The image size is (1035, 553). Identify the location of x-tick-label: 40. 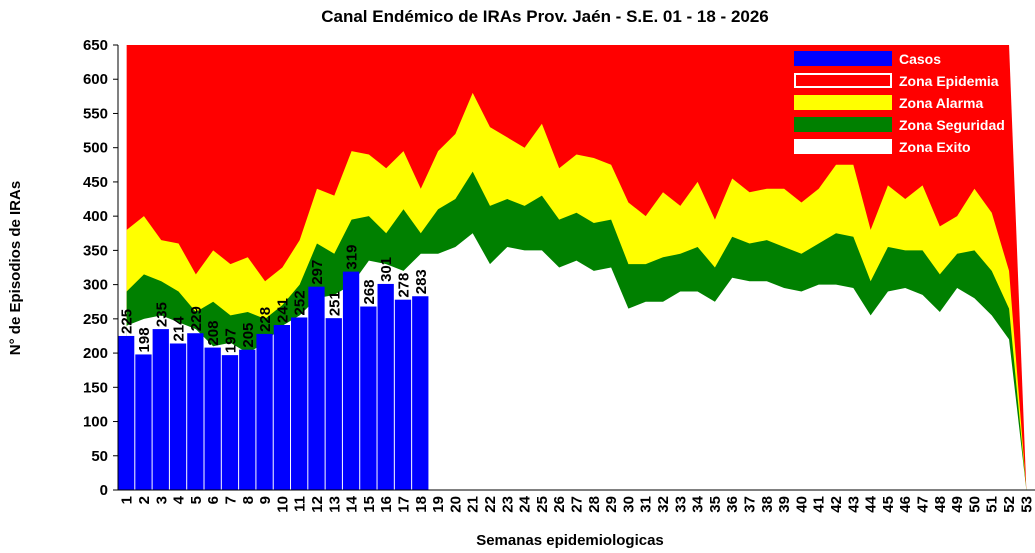
(801, 504).